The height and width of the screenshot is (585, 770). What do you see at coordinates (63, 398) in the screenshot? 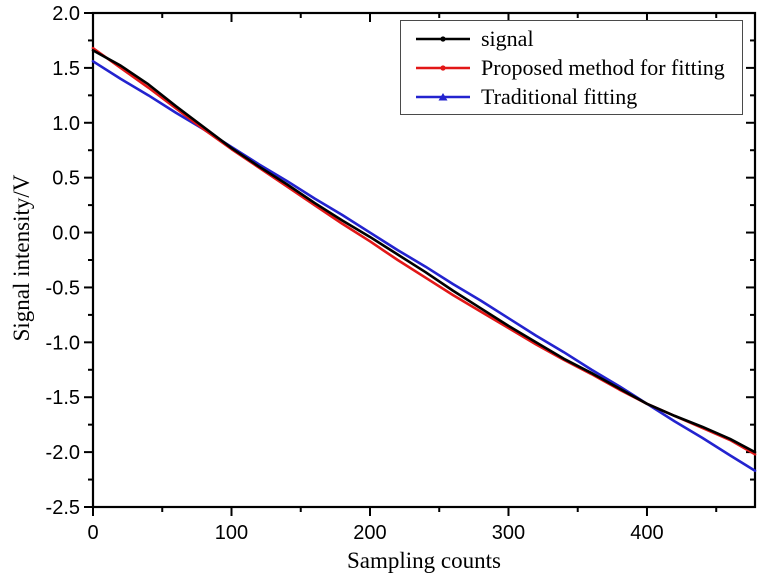
I see `y-tick-label: -1.5` at bounding box center [63, 398].